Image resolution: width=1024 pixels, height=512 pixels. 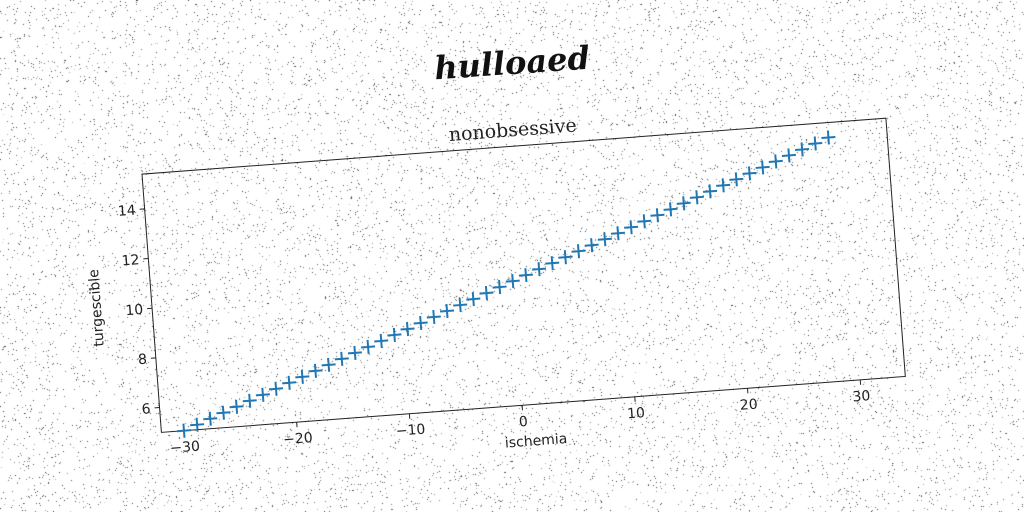 What do you see at coordinates (410, 431) in the screenshot?
I see `x-tick-label: −10` at bounding box center [410, 431].